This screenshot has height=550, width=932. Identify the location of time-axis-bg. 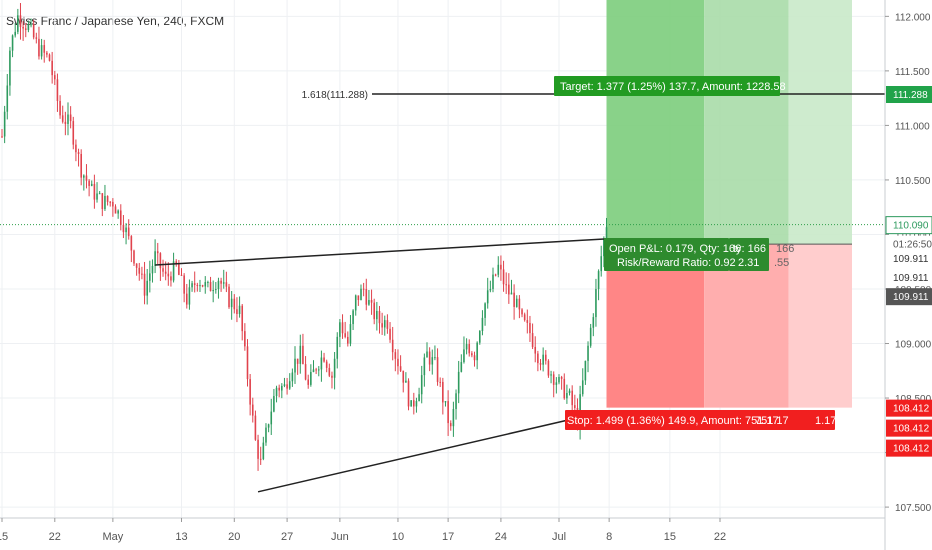
(466, 534).